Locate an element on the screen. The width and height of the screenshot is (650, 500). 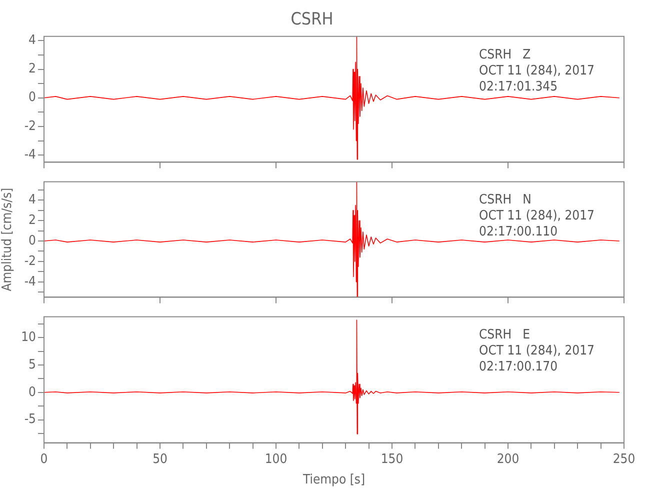
y-tick-label: 5 is located at coordinates (32, 364).